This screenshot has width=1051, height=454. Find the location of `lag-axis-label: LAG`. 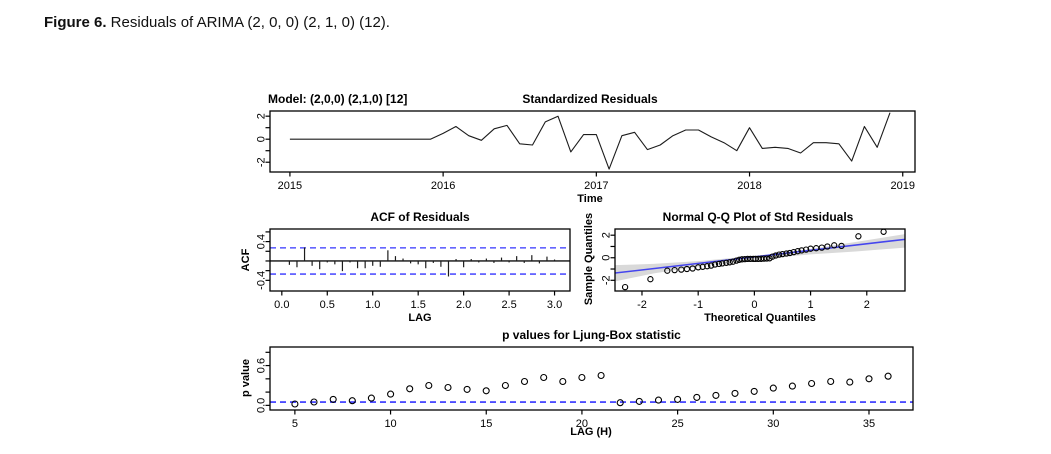

lag-axis-label: LAG is located at coordinates (420, 318).